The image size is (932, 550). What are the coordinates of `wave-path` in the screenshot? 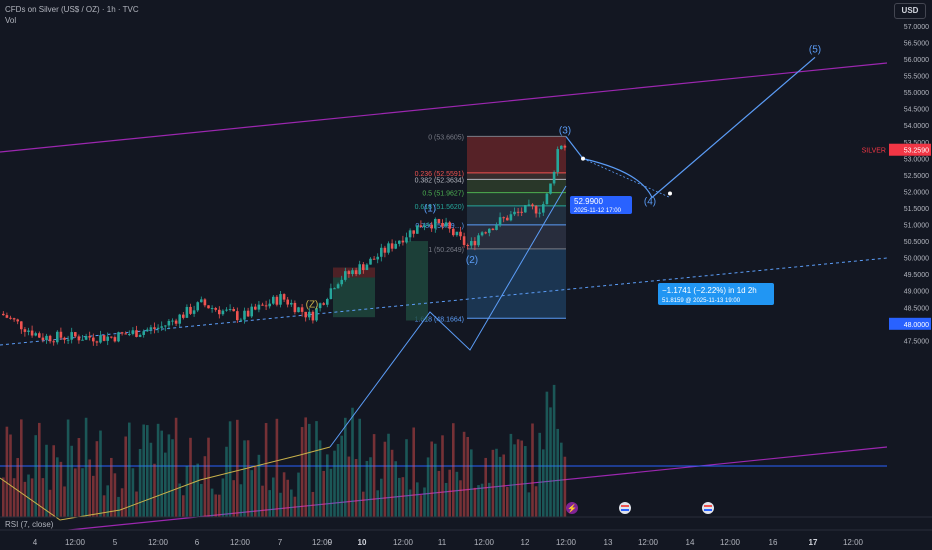 It's located at (448, 316).